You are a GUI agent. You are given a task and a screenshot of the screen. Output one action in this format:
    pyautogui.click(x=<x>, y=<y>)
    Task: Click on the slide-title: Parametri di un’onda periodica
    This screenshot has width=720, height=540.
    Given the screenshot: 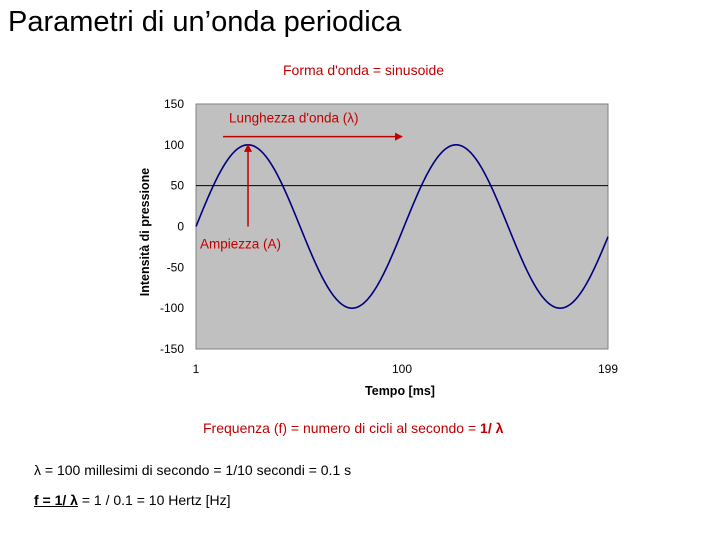 What is the action you would take?
    pyautogui.click(x=205, y=22)
    